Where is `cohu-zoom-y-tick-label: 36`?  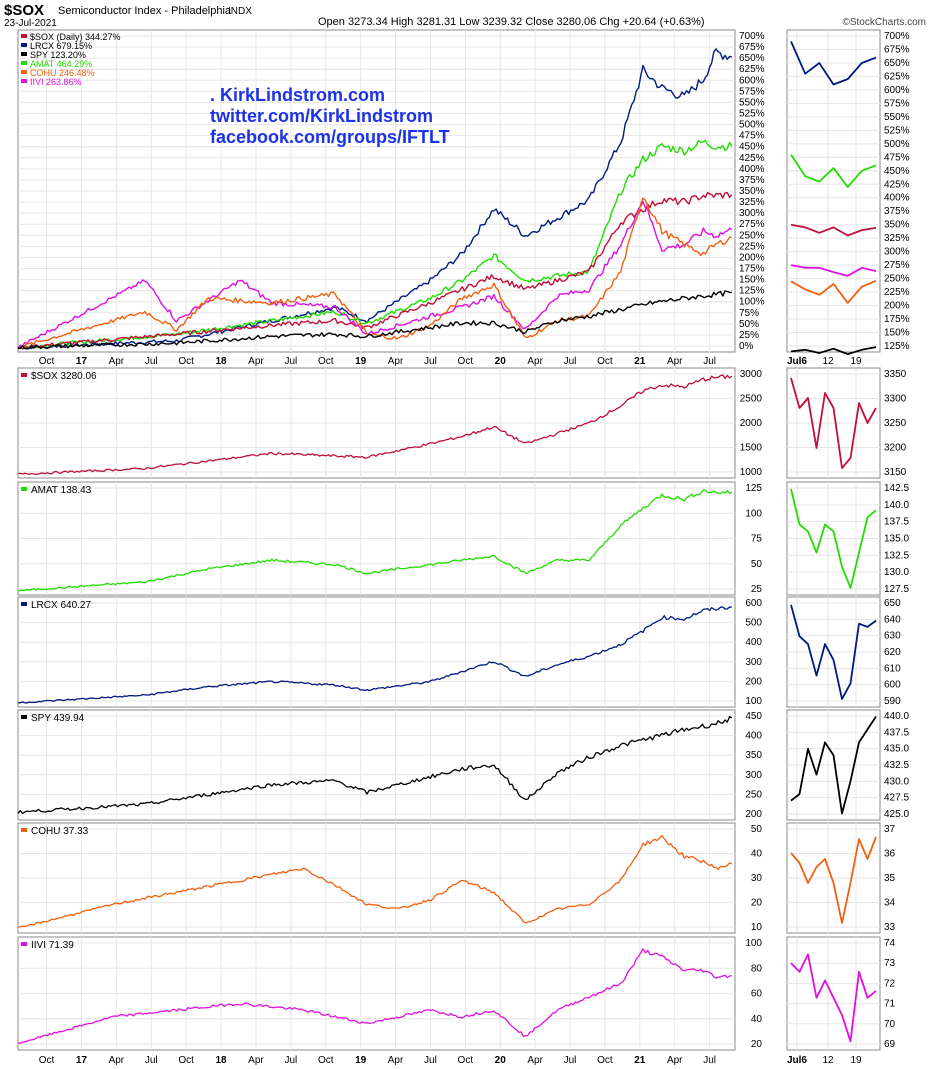 cohu-zoom-y-tick-label: 36 is located at coordinates (890, 854).